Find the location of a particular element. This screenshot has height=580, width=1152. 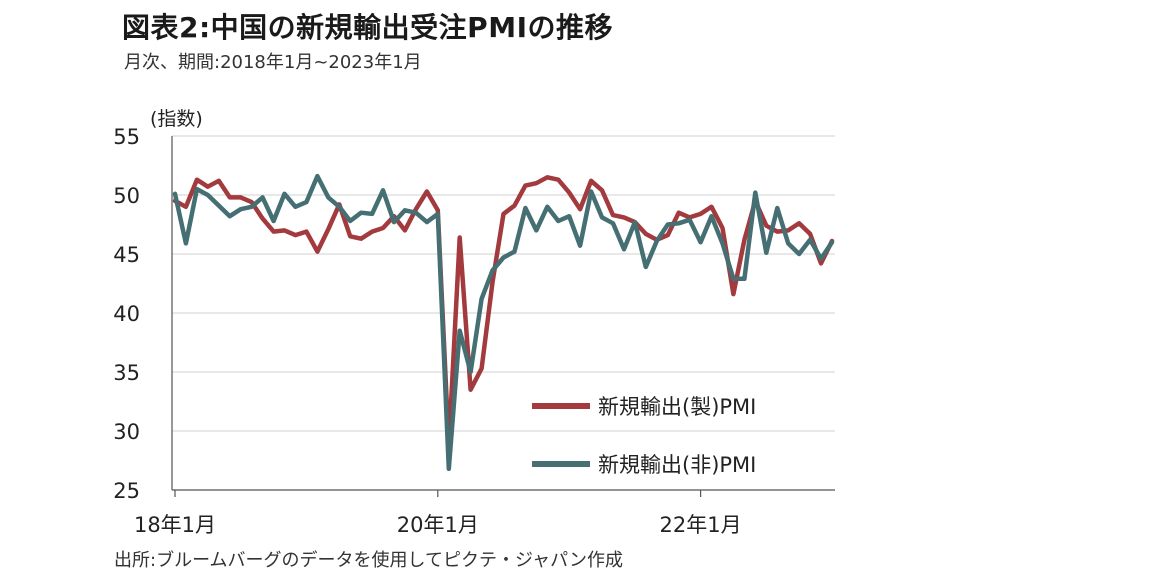

legend-label-1: 新規輸出(非)PMI is located at coordinates (677, 465).